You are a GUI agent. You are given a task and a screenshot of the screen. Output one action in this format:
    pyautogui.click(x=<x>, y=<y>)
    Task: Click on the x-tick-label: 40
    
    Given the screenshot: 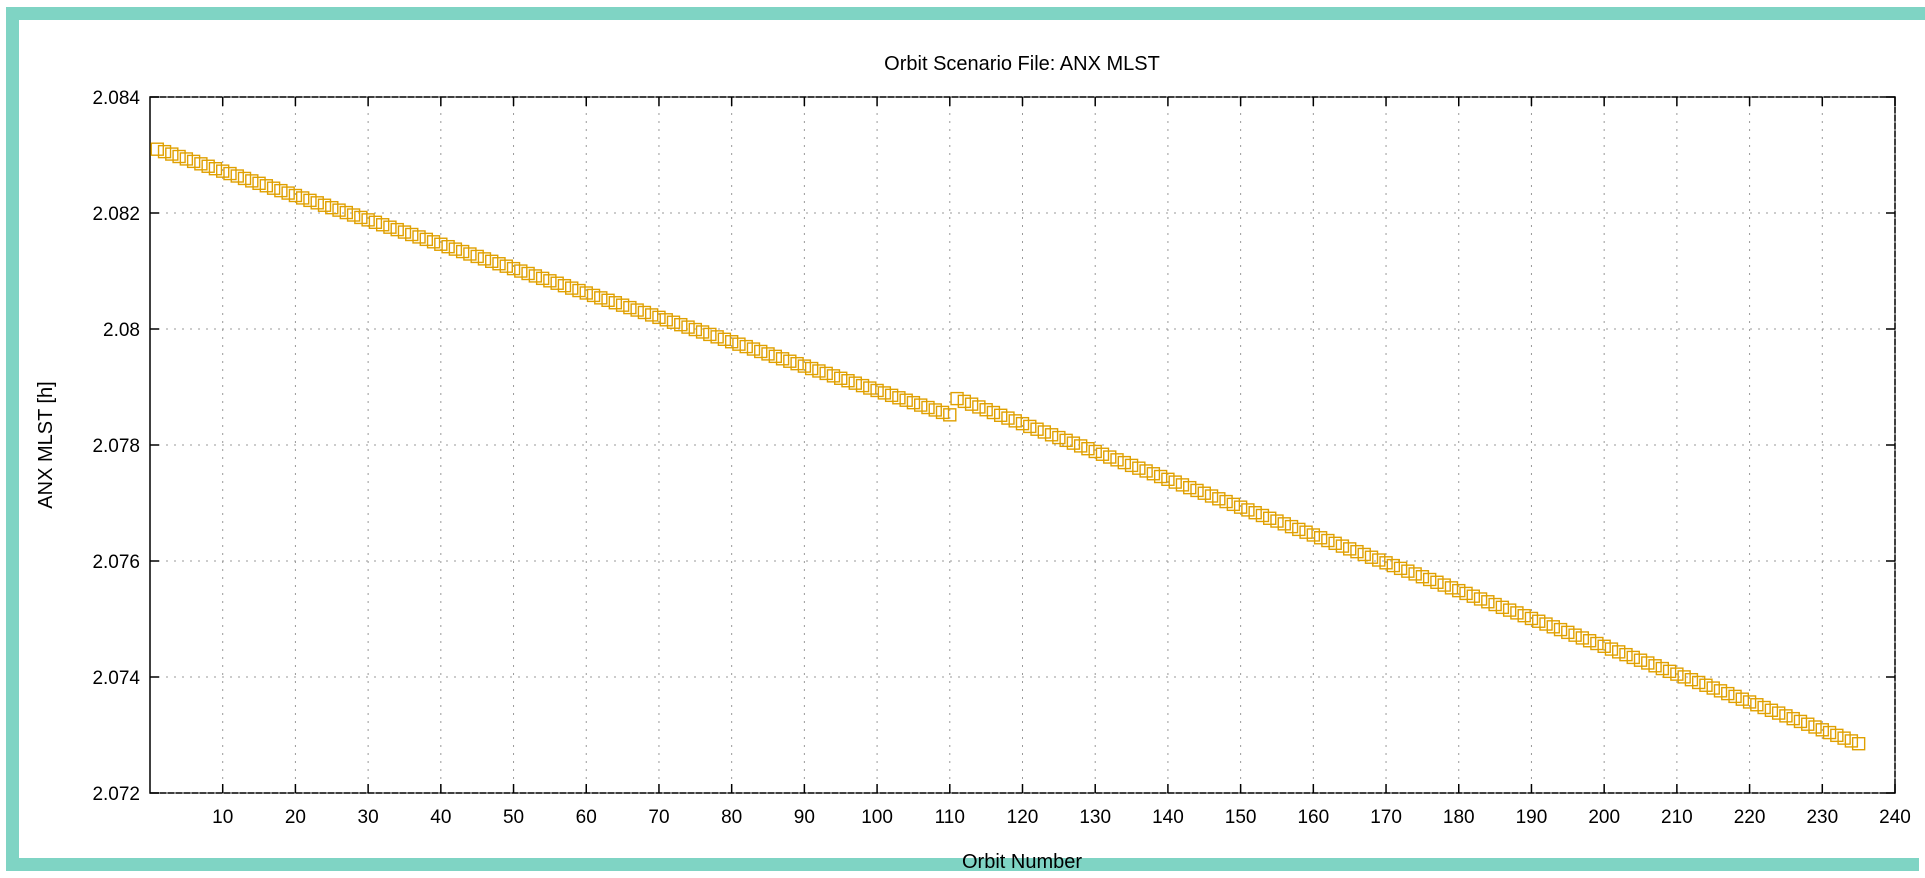 What is the action you would take?
    pyautogui.click(x=440, y=817)
    